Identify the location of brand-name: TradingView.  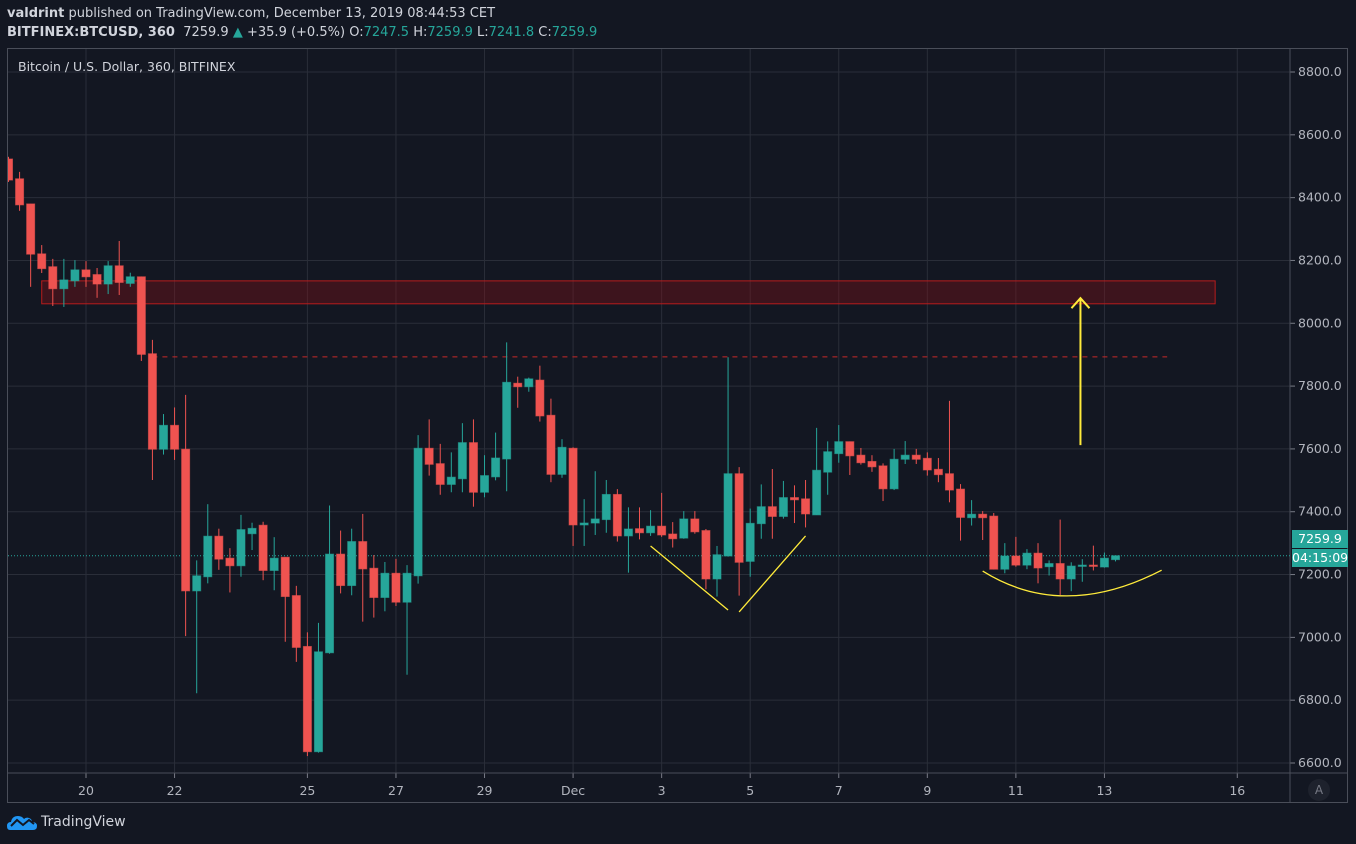
(83, 822).